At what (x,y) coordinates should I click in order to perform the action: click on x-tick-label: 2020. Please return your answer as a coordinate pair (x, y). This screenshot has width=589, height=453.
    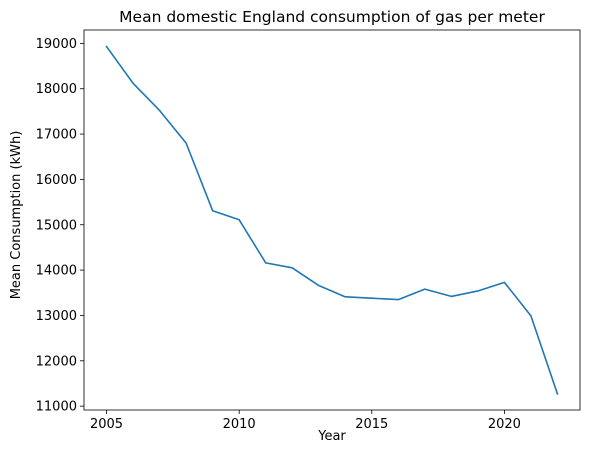
    Looking at the image, I should click on (504, 424).